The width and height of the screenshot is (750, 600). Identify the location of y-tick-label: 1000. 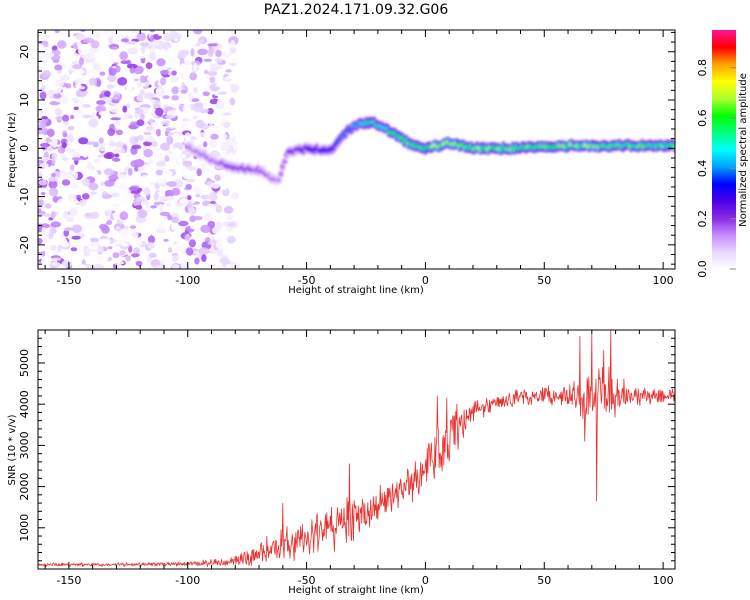
(24, 528).